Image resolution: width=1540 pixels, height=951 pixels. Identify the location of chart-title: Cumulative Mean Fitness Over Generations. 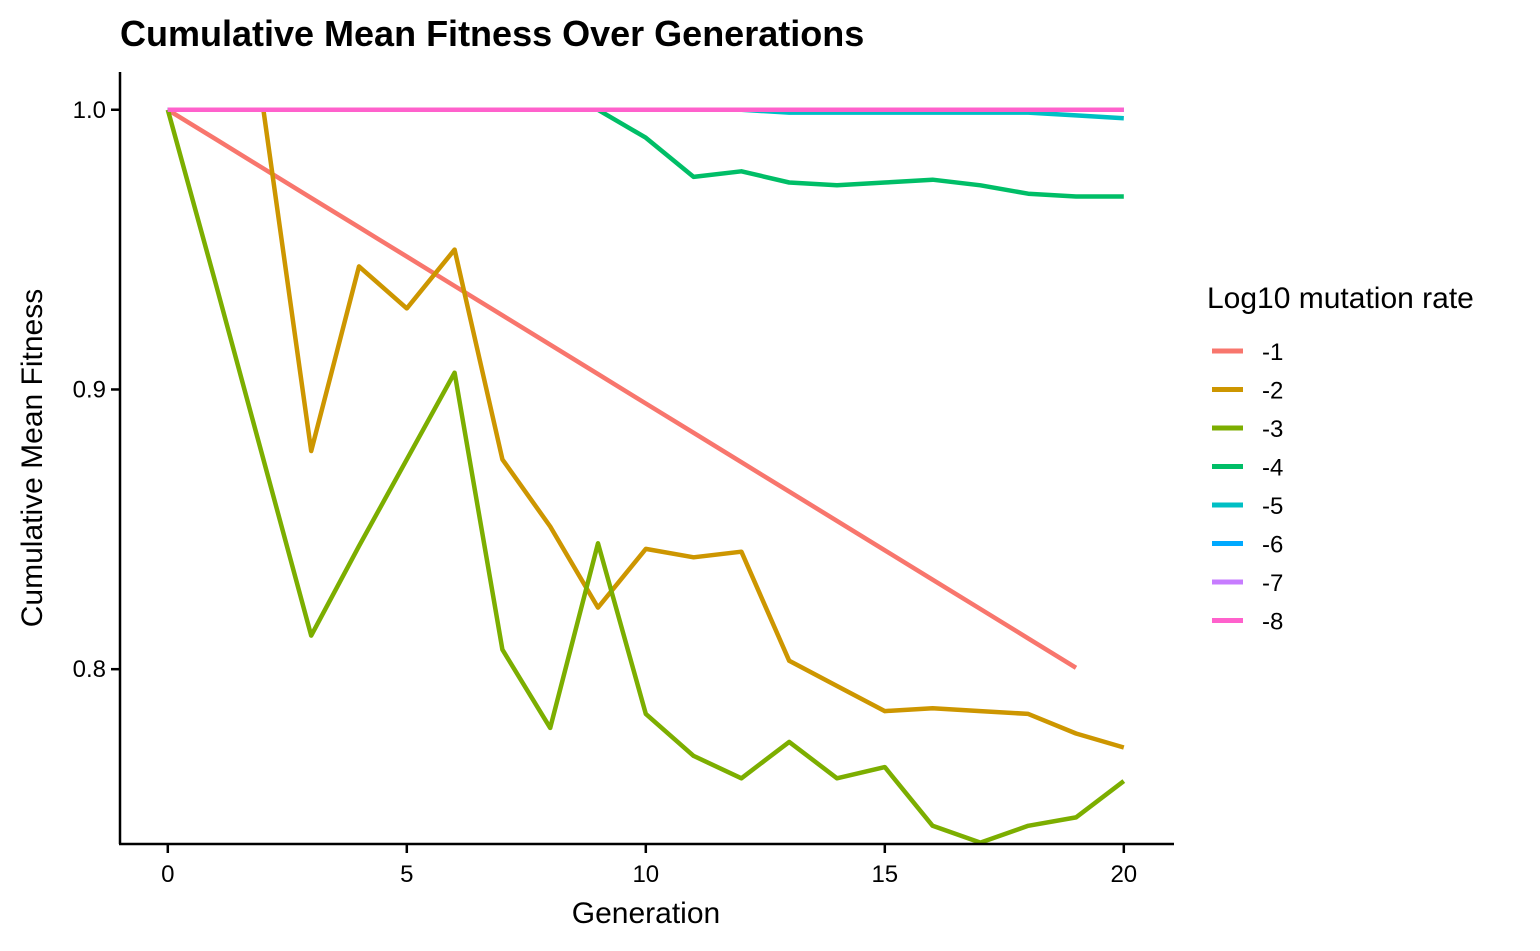
(492, 33).